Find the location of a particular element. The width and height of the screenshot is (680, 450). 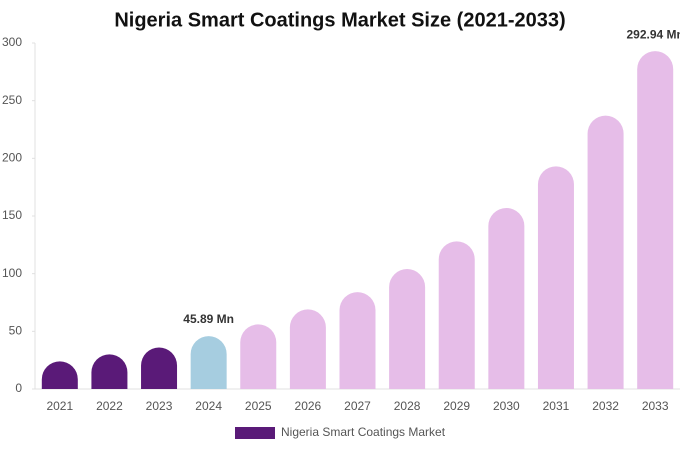

x-tick-label: 2027 is located at coordinates (357, 406).